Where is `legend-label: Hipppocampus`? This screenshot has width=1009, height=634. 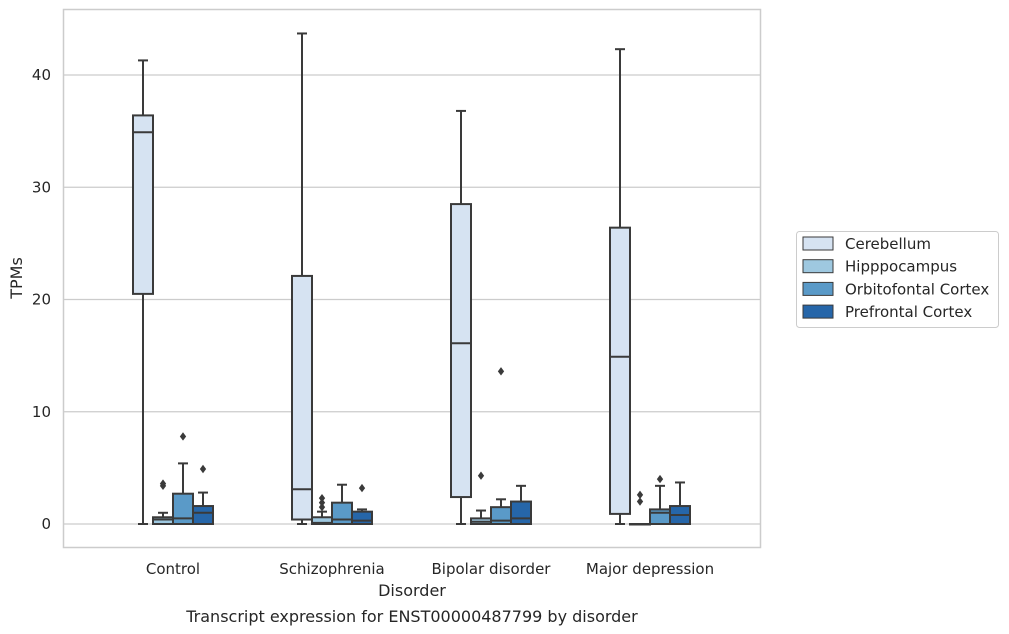
legend-label: Hipppocampus is located at coordinates (901, 267).